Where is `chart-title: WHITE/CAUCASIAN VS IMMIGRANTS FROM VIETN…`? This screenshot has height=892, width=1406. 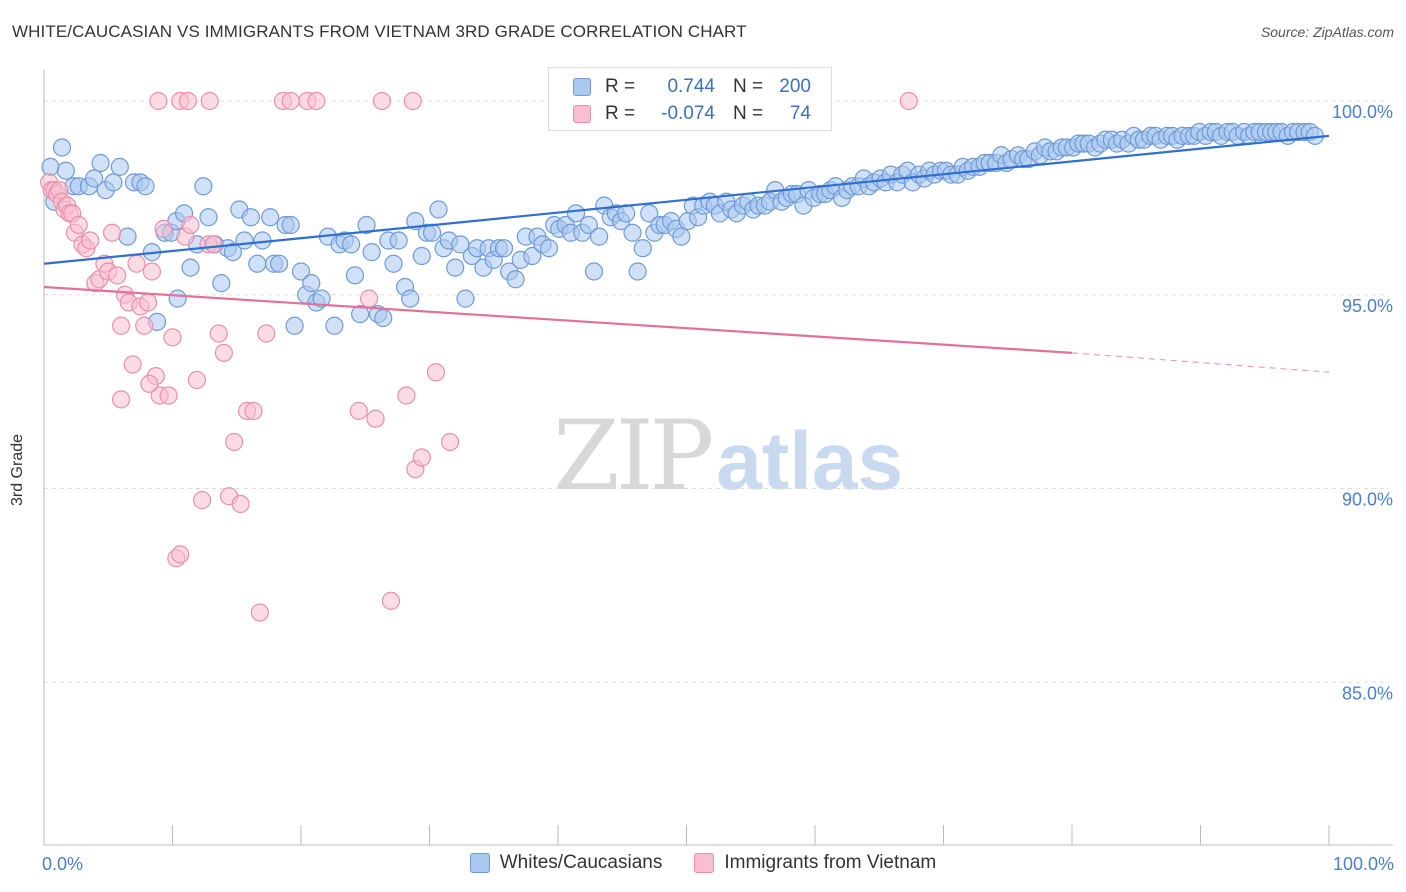
chart-title: WHITE/CAUCASIAN VS IMMIGRANTS FROM VIETN… is located at coordinates (379, 31).